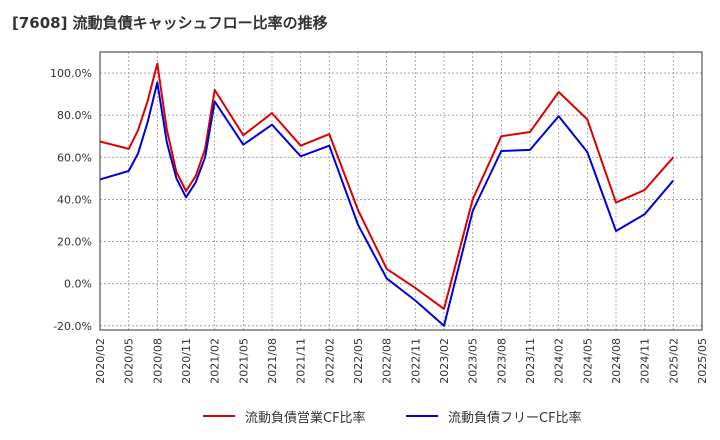 This screenshot has height=440, width=720. I want to click on x-tick-label: 2022/02, so click(329, 361).